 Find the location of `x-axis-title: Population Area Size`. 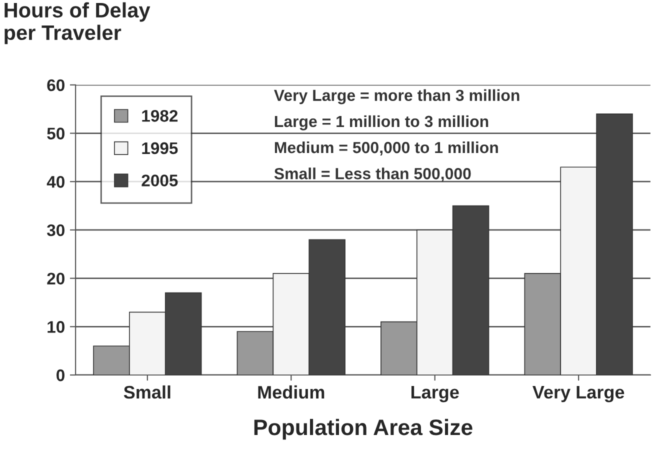

x-axis-title: Population Area Size is located at coordinates (363, 429).